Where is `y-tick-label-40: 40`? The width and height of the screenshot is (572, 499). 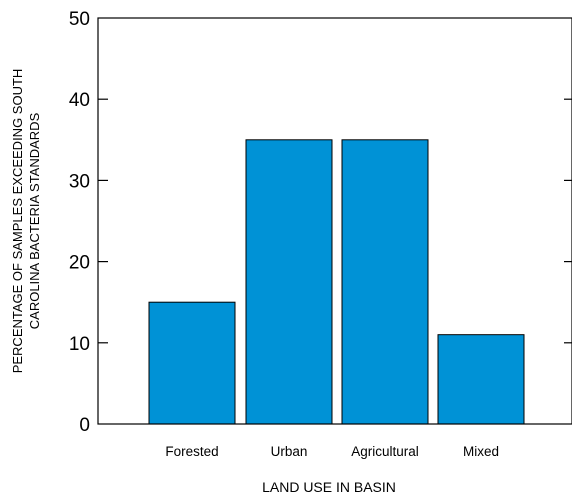
y-tick-label-40: 40 is located at coordinates (79, 100).